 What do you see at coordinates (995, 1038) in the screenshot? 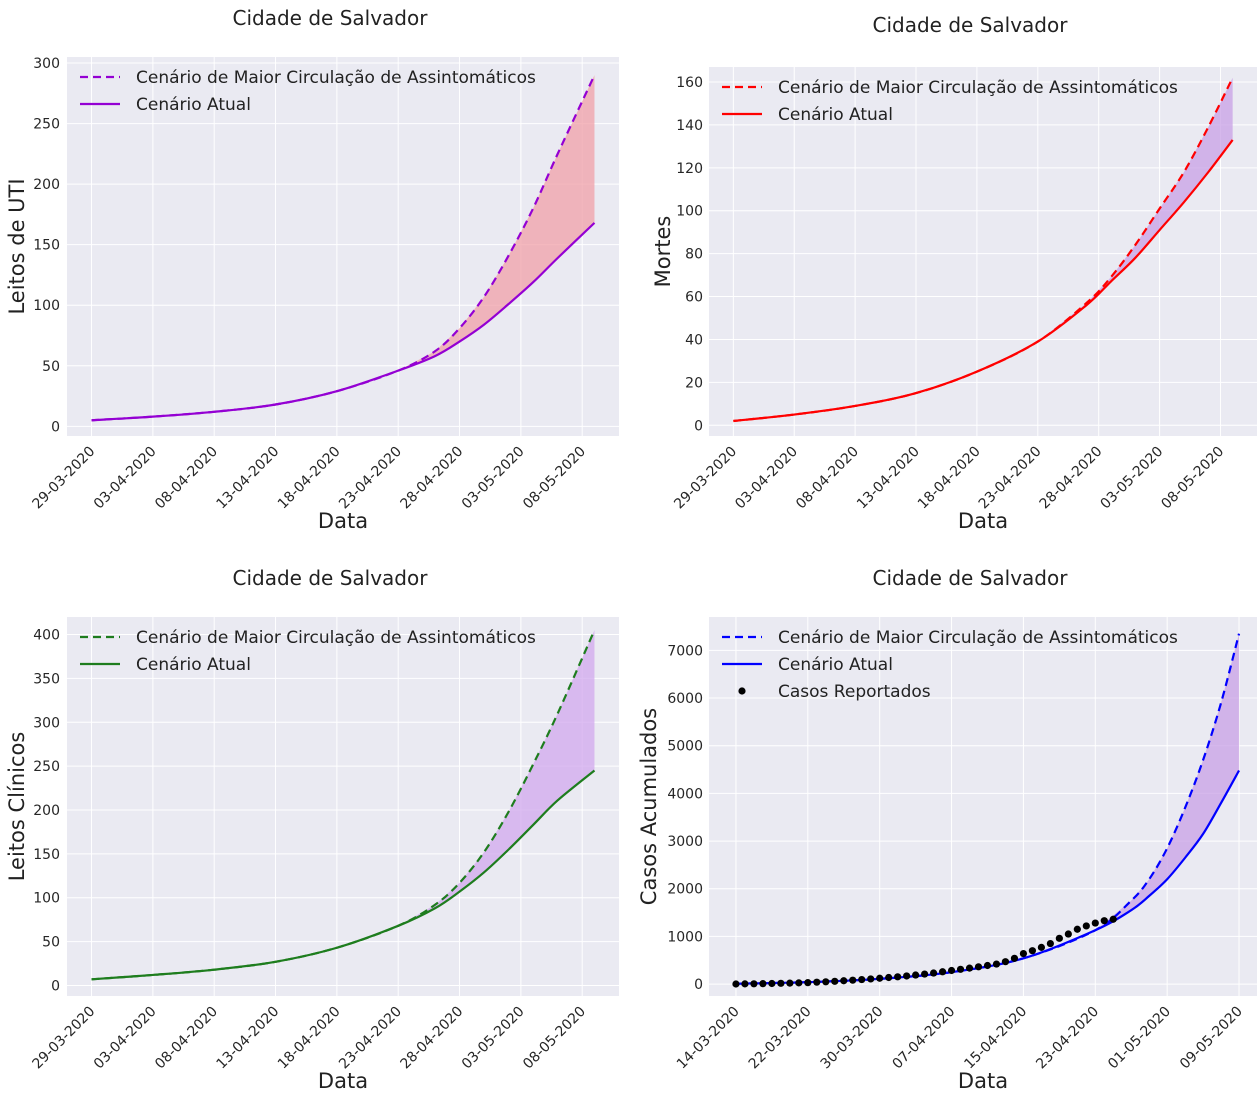
I see `x-tick-label: 15-04-2020` at bounding box center [995, 1038].